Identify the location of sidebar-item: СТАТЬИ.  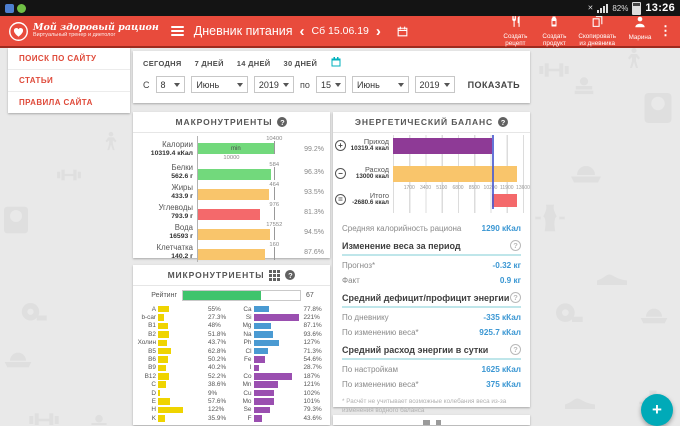
(69, 81).